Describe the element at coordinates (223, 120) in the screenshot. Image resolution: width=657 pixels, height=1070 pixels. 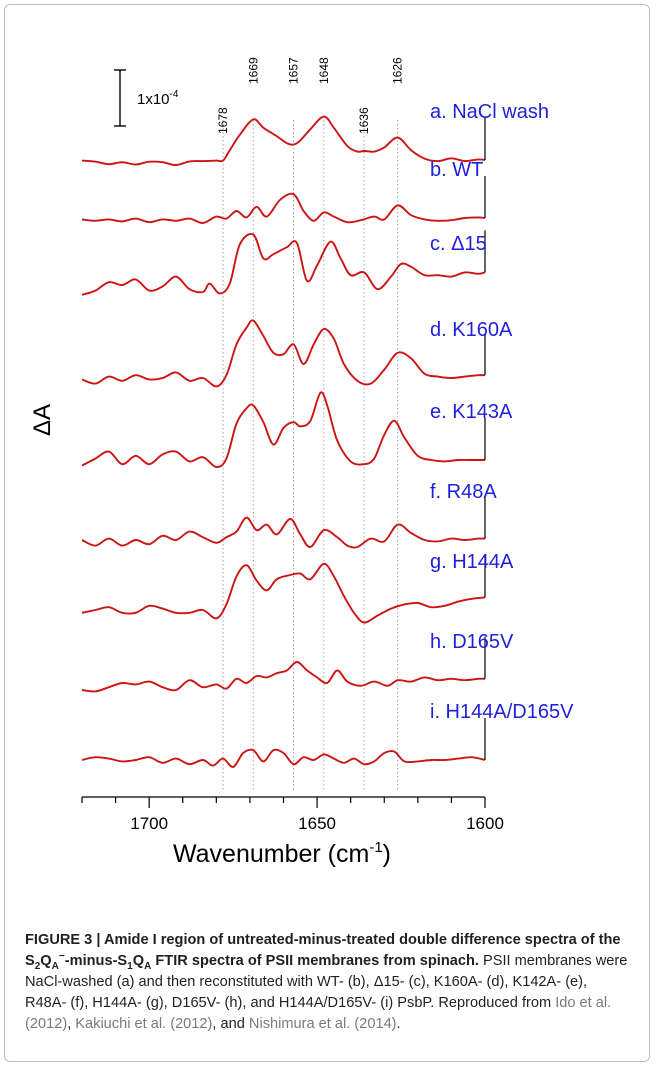
I see `reference-label: 1678` at that location.